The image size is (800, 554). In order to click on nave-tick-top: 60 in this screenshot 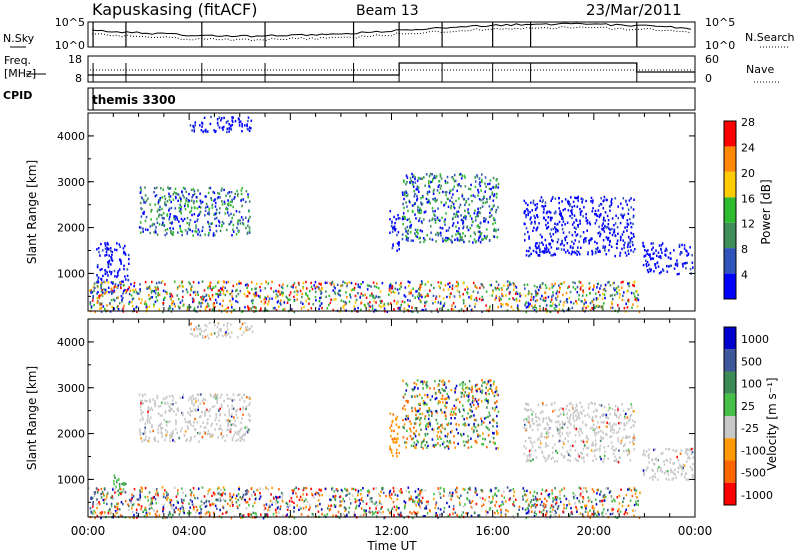, I will do `click(712, 59)`.